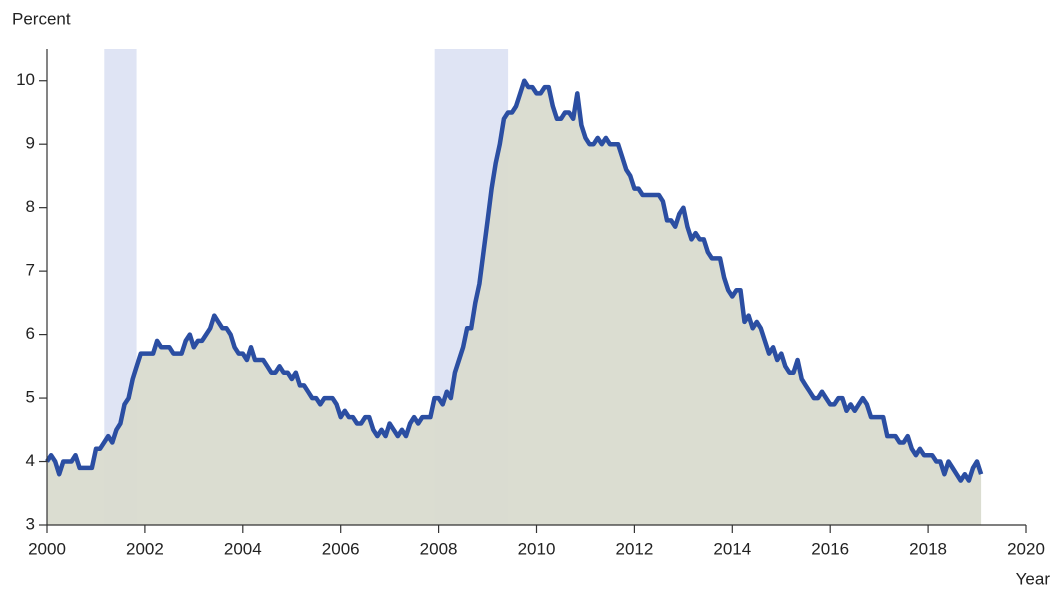  What do you see at coordinates (30, 460) in the screenshot?
I see `y-tick-label: 4` at bounding box center [30, 460].